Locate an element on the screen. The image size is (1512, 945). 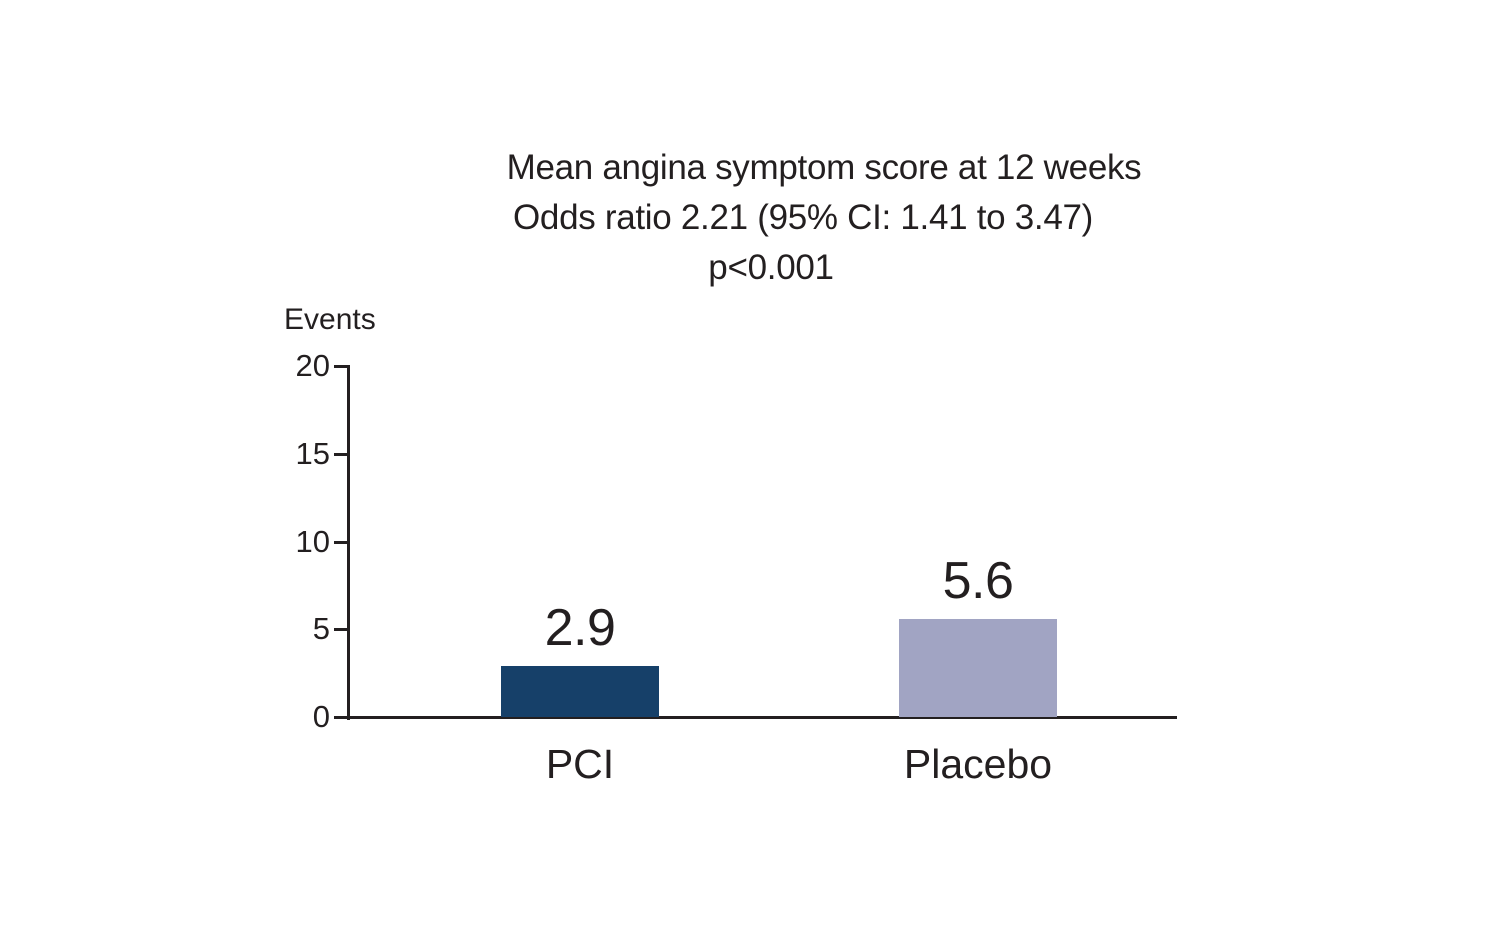
y-tick-label: 10 is located at coordinates (312, 541).